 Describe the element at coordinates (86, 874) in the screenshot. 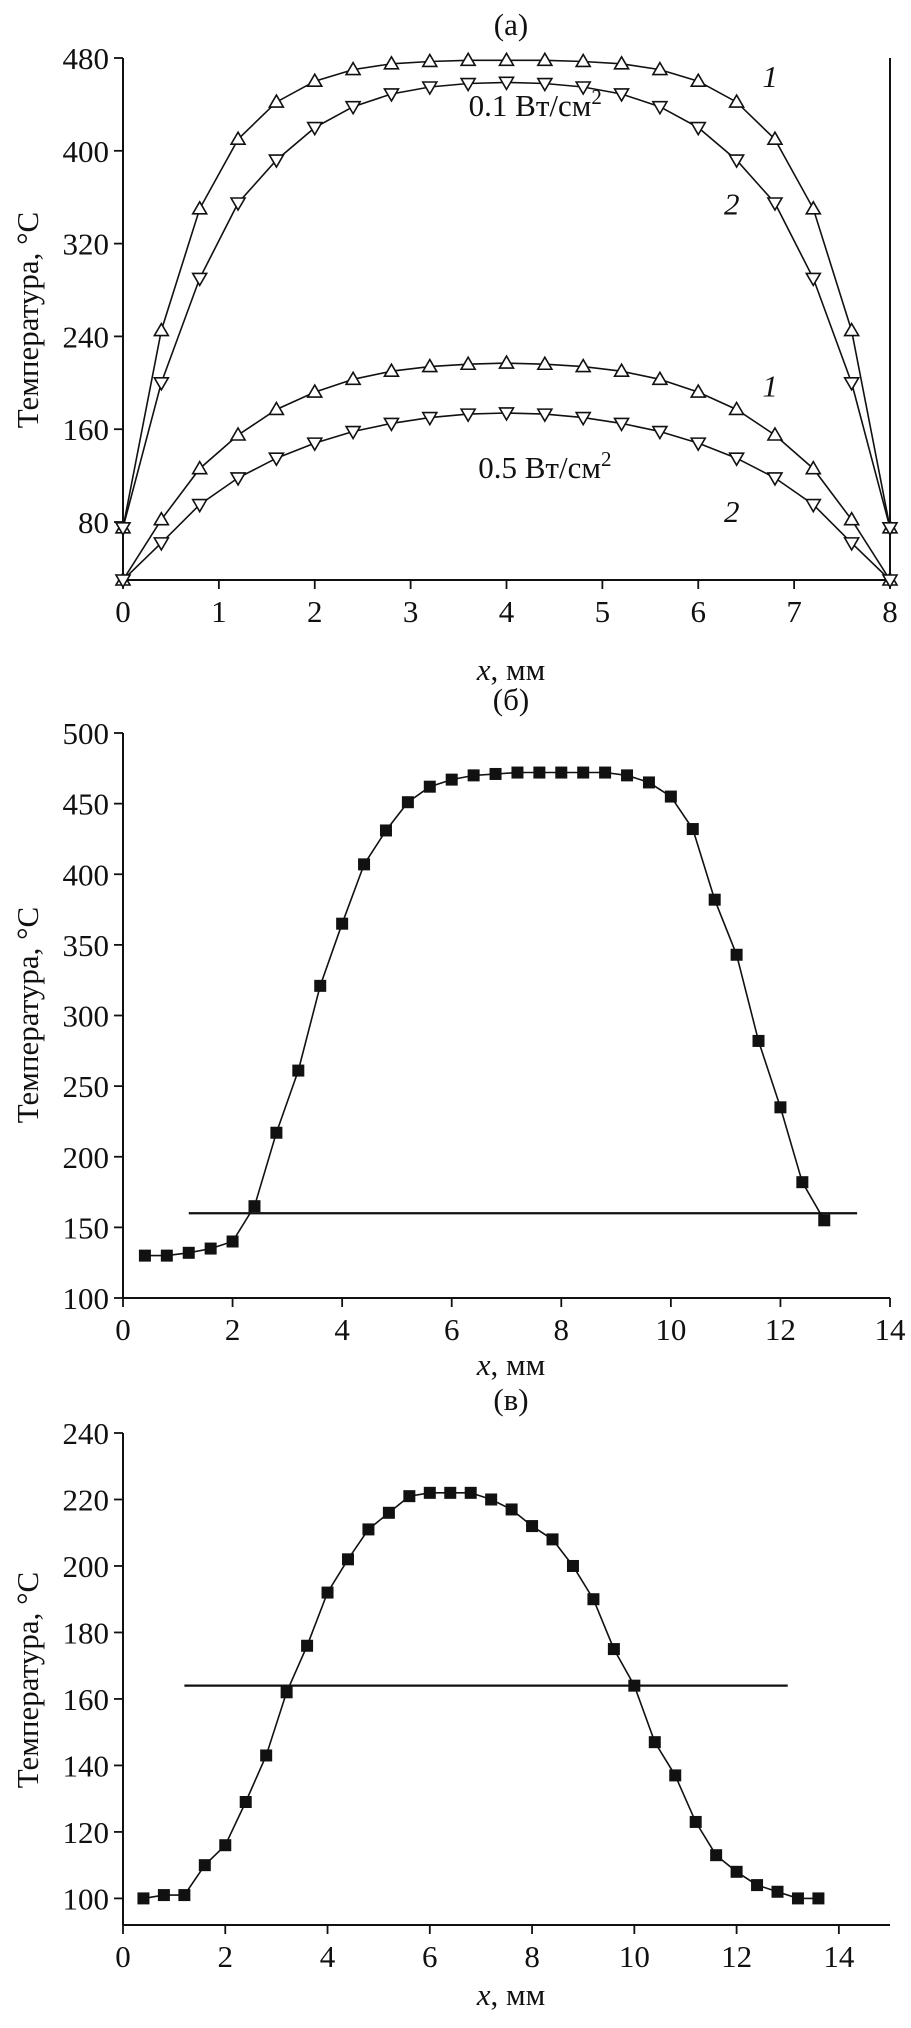

I see `y-tick-label: 400` at that location.